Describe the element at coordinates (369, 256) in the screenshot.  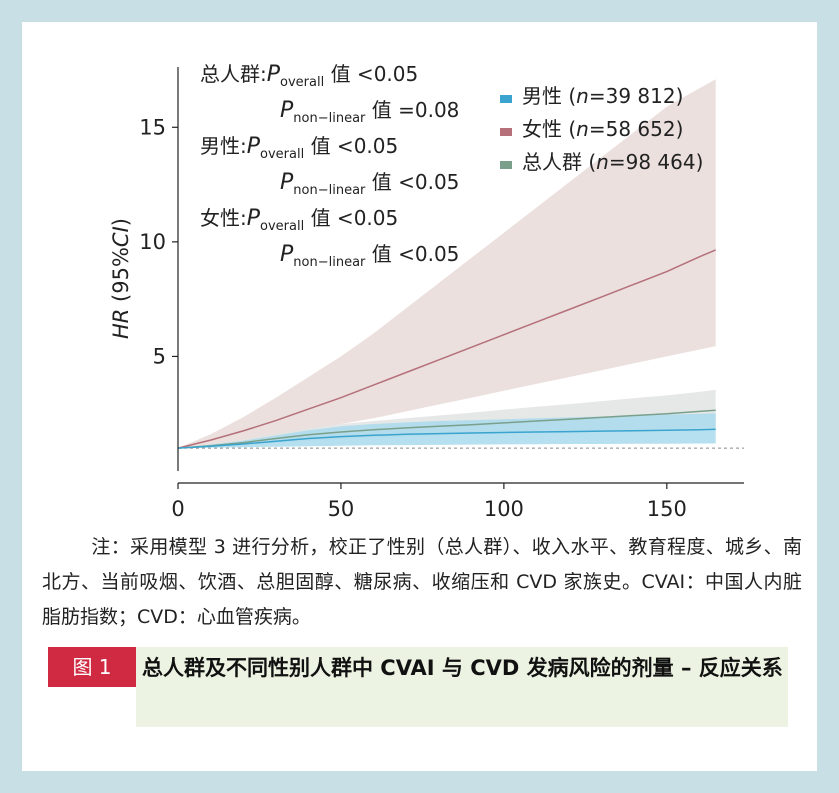
I see `p-value-annotation-5: Pnon−linear 值 <0.05` at that location.